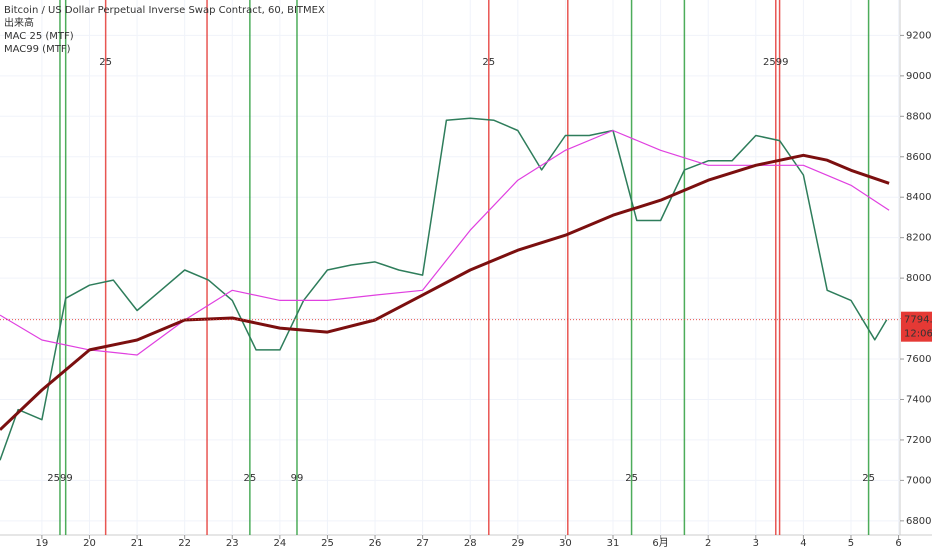 The width and height of the screenshot is (932, 550). I want to click on y-tick-label: 7600.0, so click(919, 359).